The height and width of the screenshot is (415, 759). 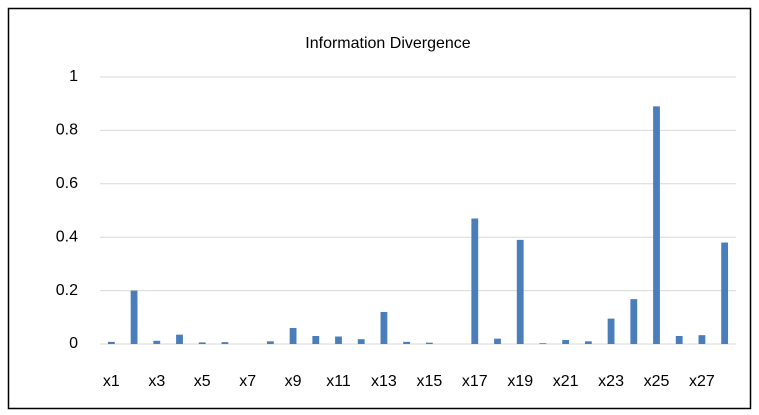 What do you see at coordinates (520, 381) in the screenshot?
I see `x-tick-label: x19` at bounding box center [520, 381].